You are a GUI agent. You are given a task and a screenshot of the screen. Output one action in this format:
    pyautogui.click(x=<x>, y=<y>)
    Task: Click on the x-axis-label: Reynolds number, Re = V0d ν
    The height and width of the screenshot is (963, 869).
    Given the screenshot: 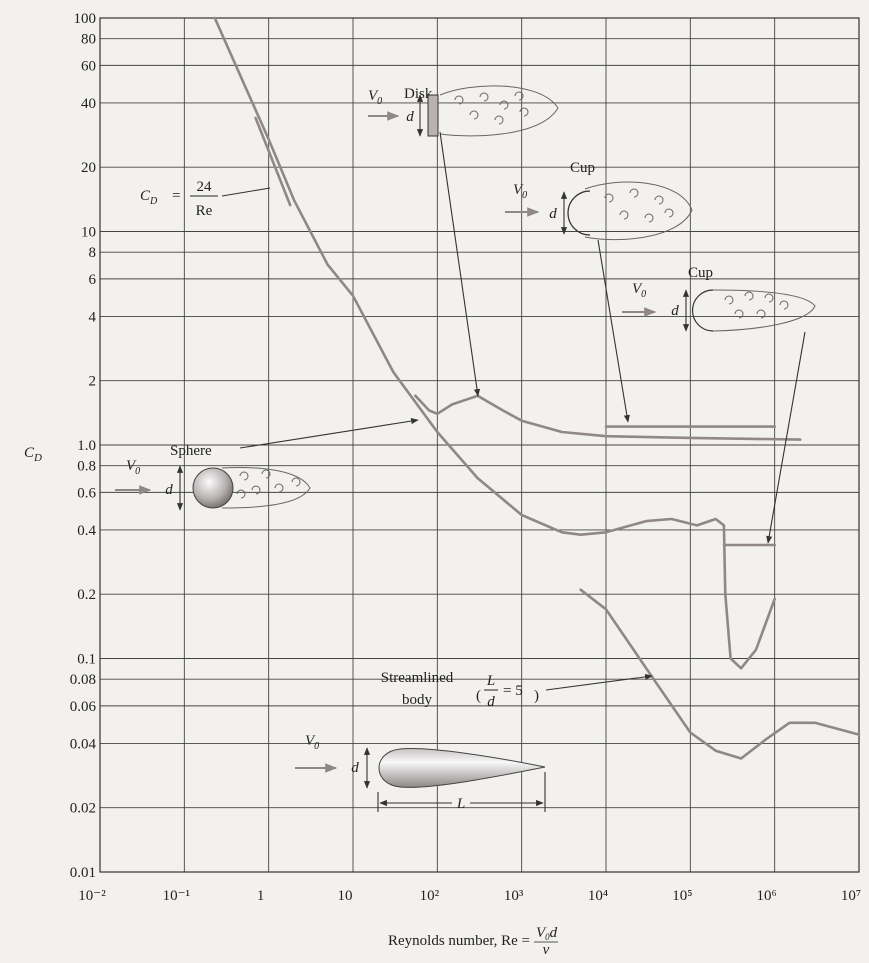 What is the action you would take?
    pyautogui.click(x=473, y=941)
    